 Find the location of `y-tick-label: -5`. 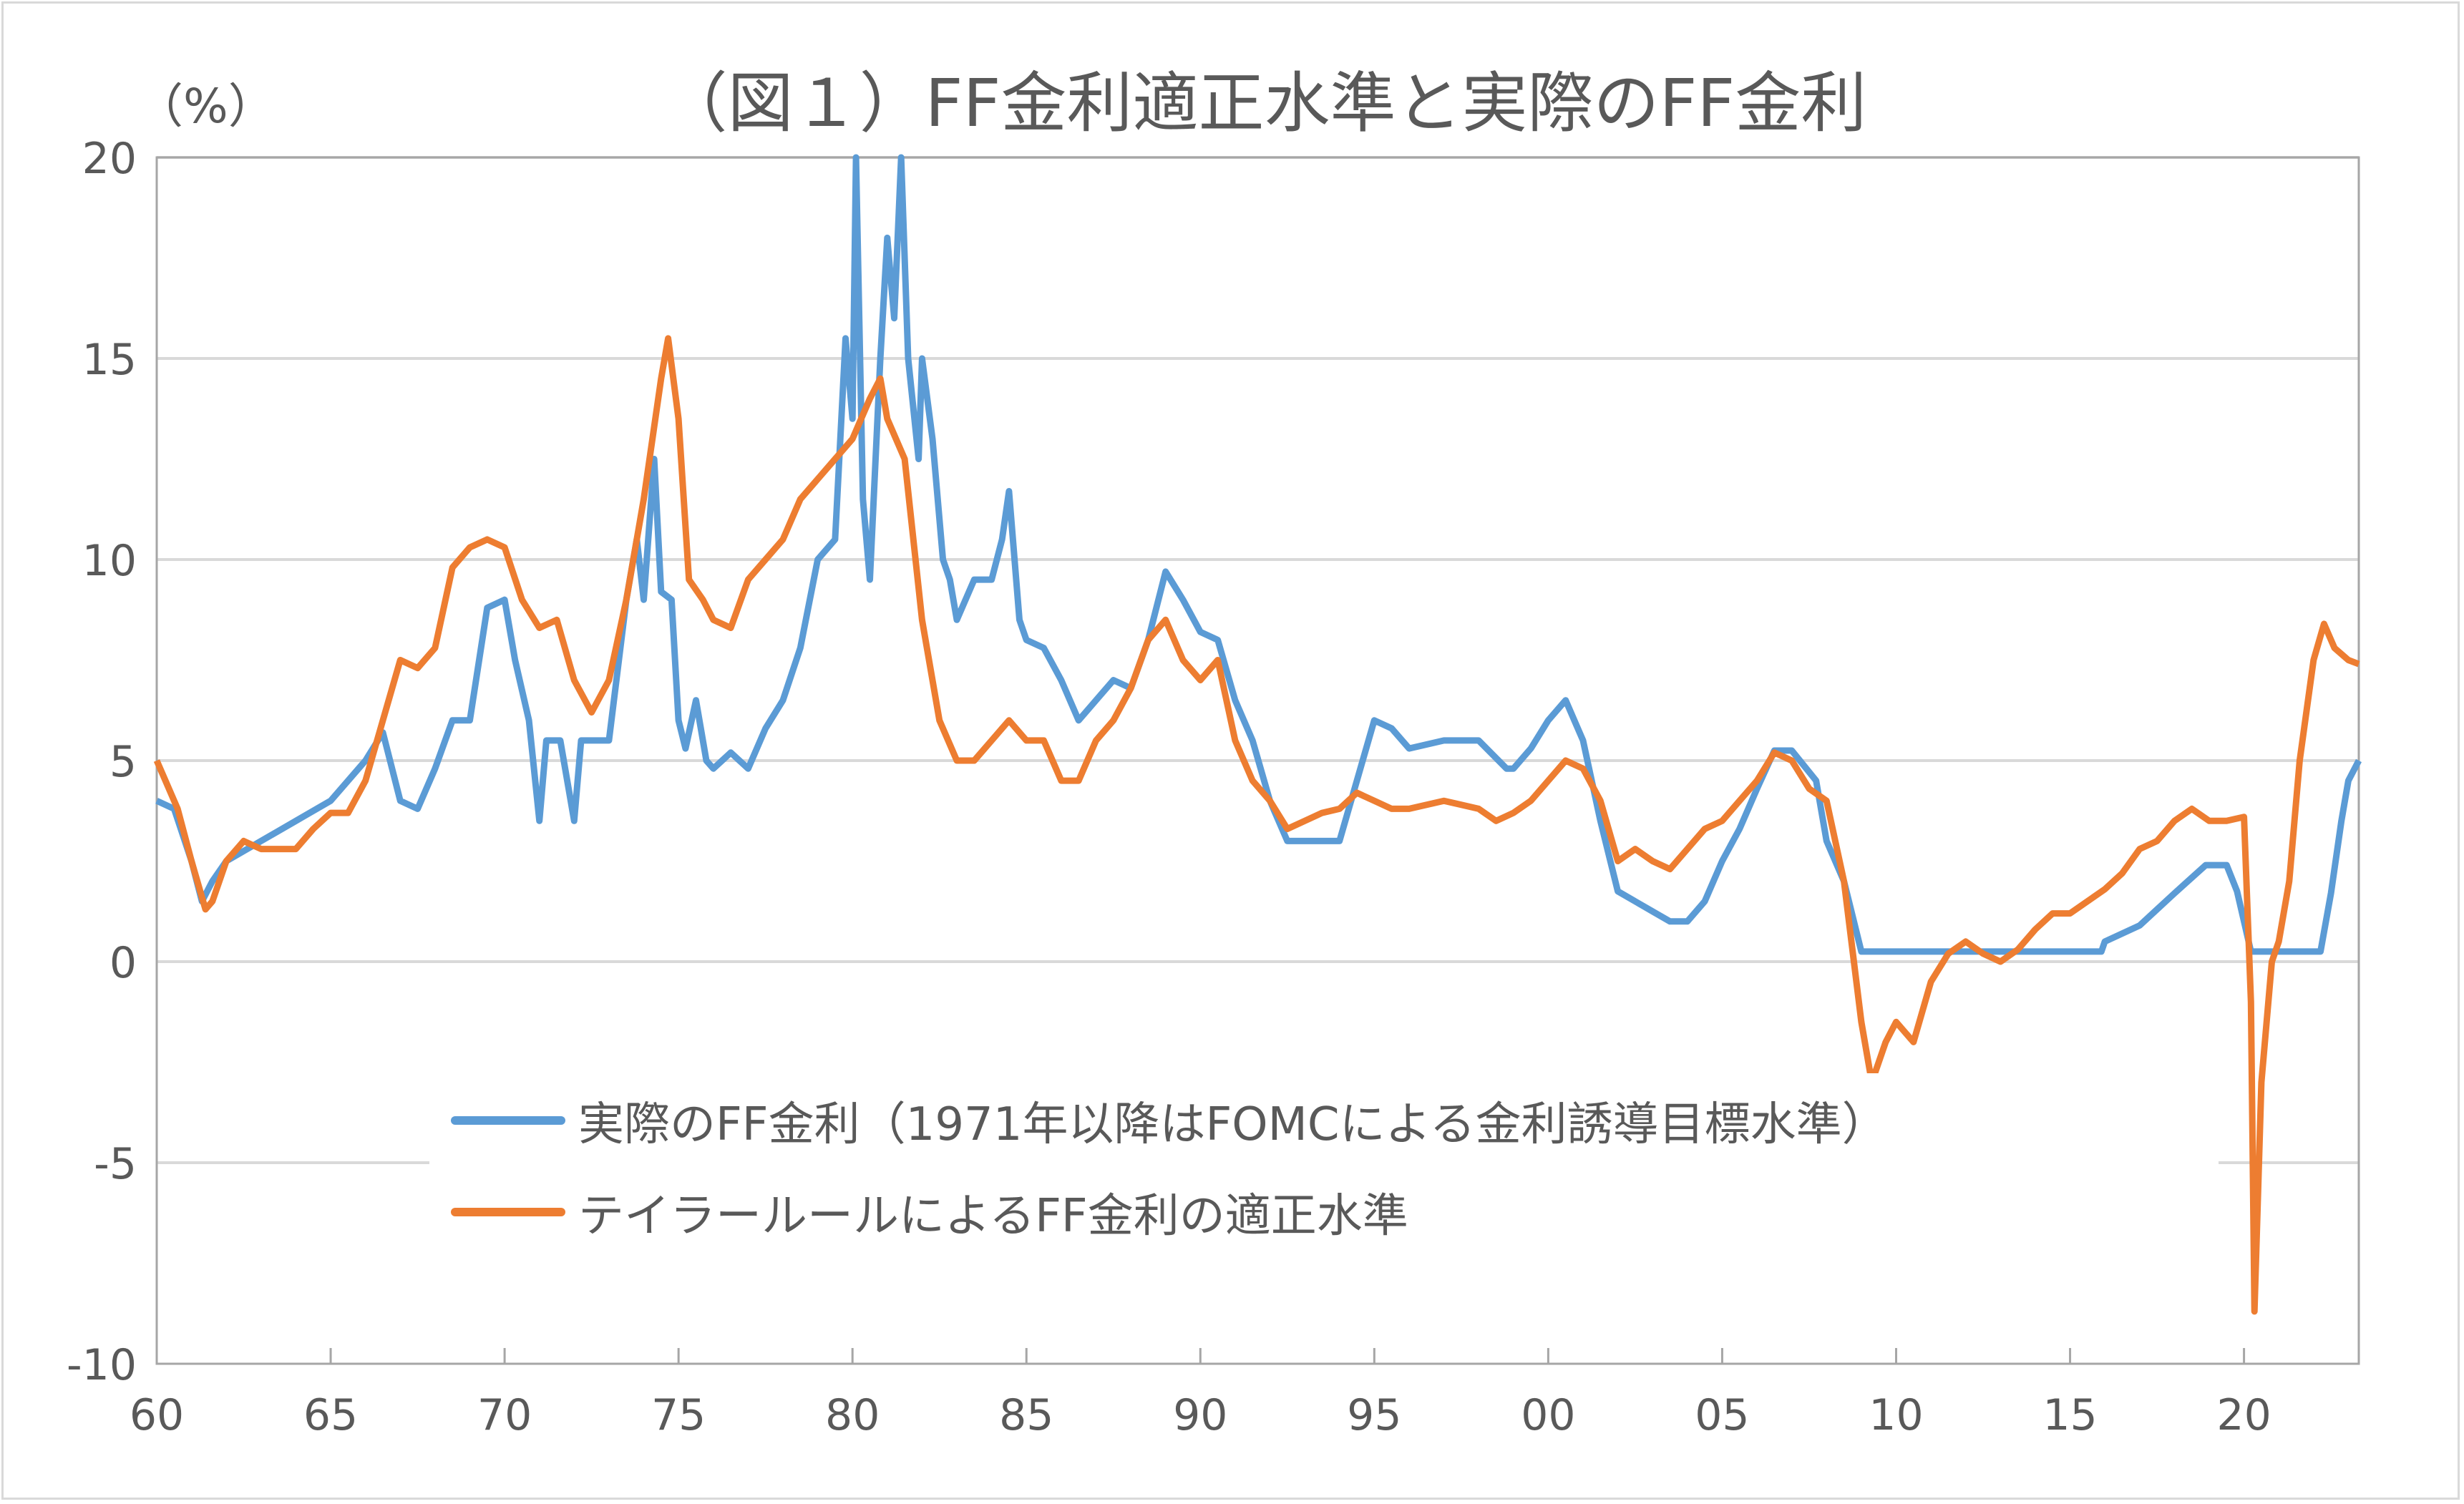

y-tick-label: -5 is located at coordinates (115, 1164).